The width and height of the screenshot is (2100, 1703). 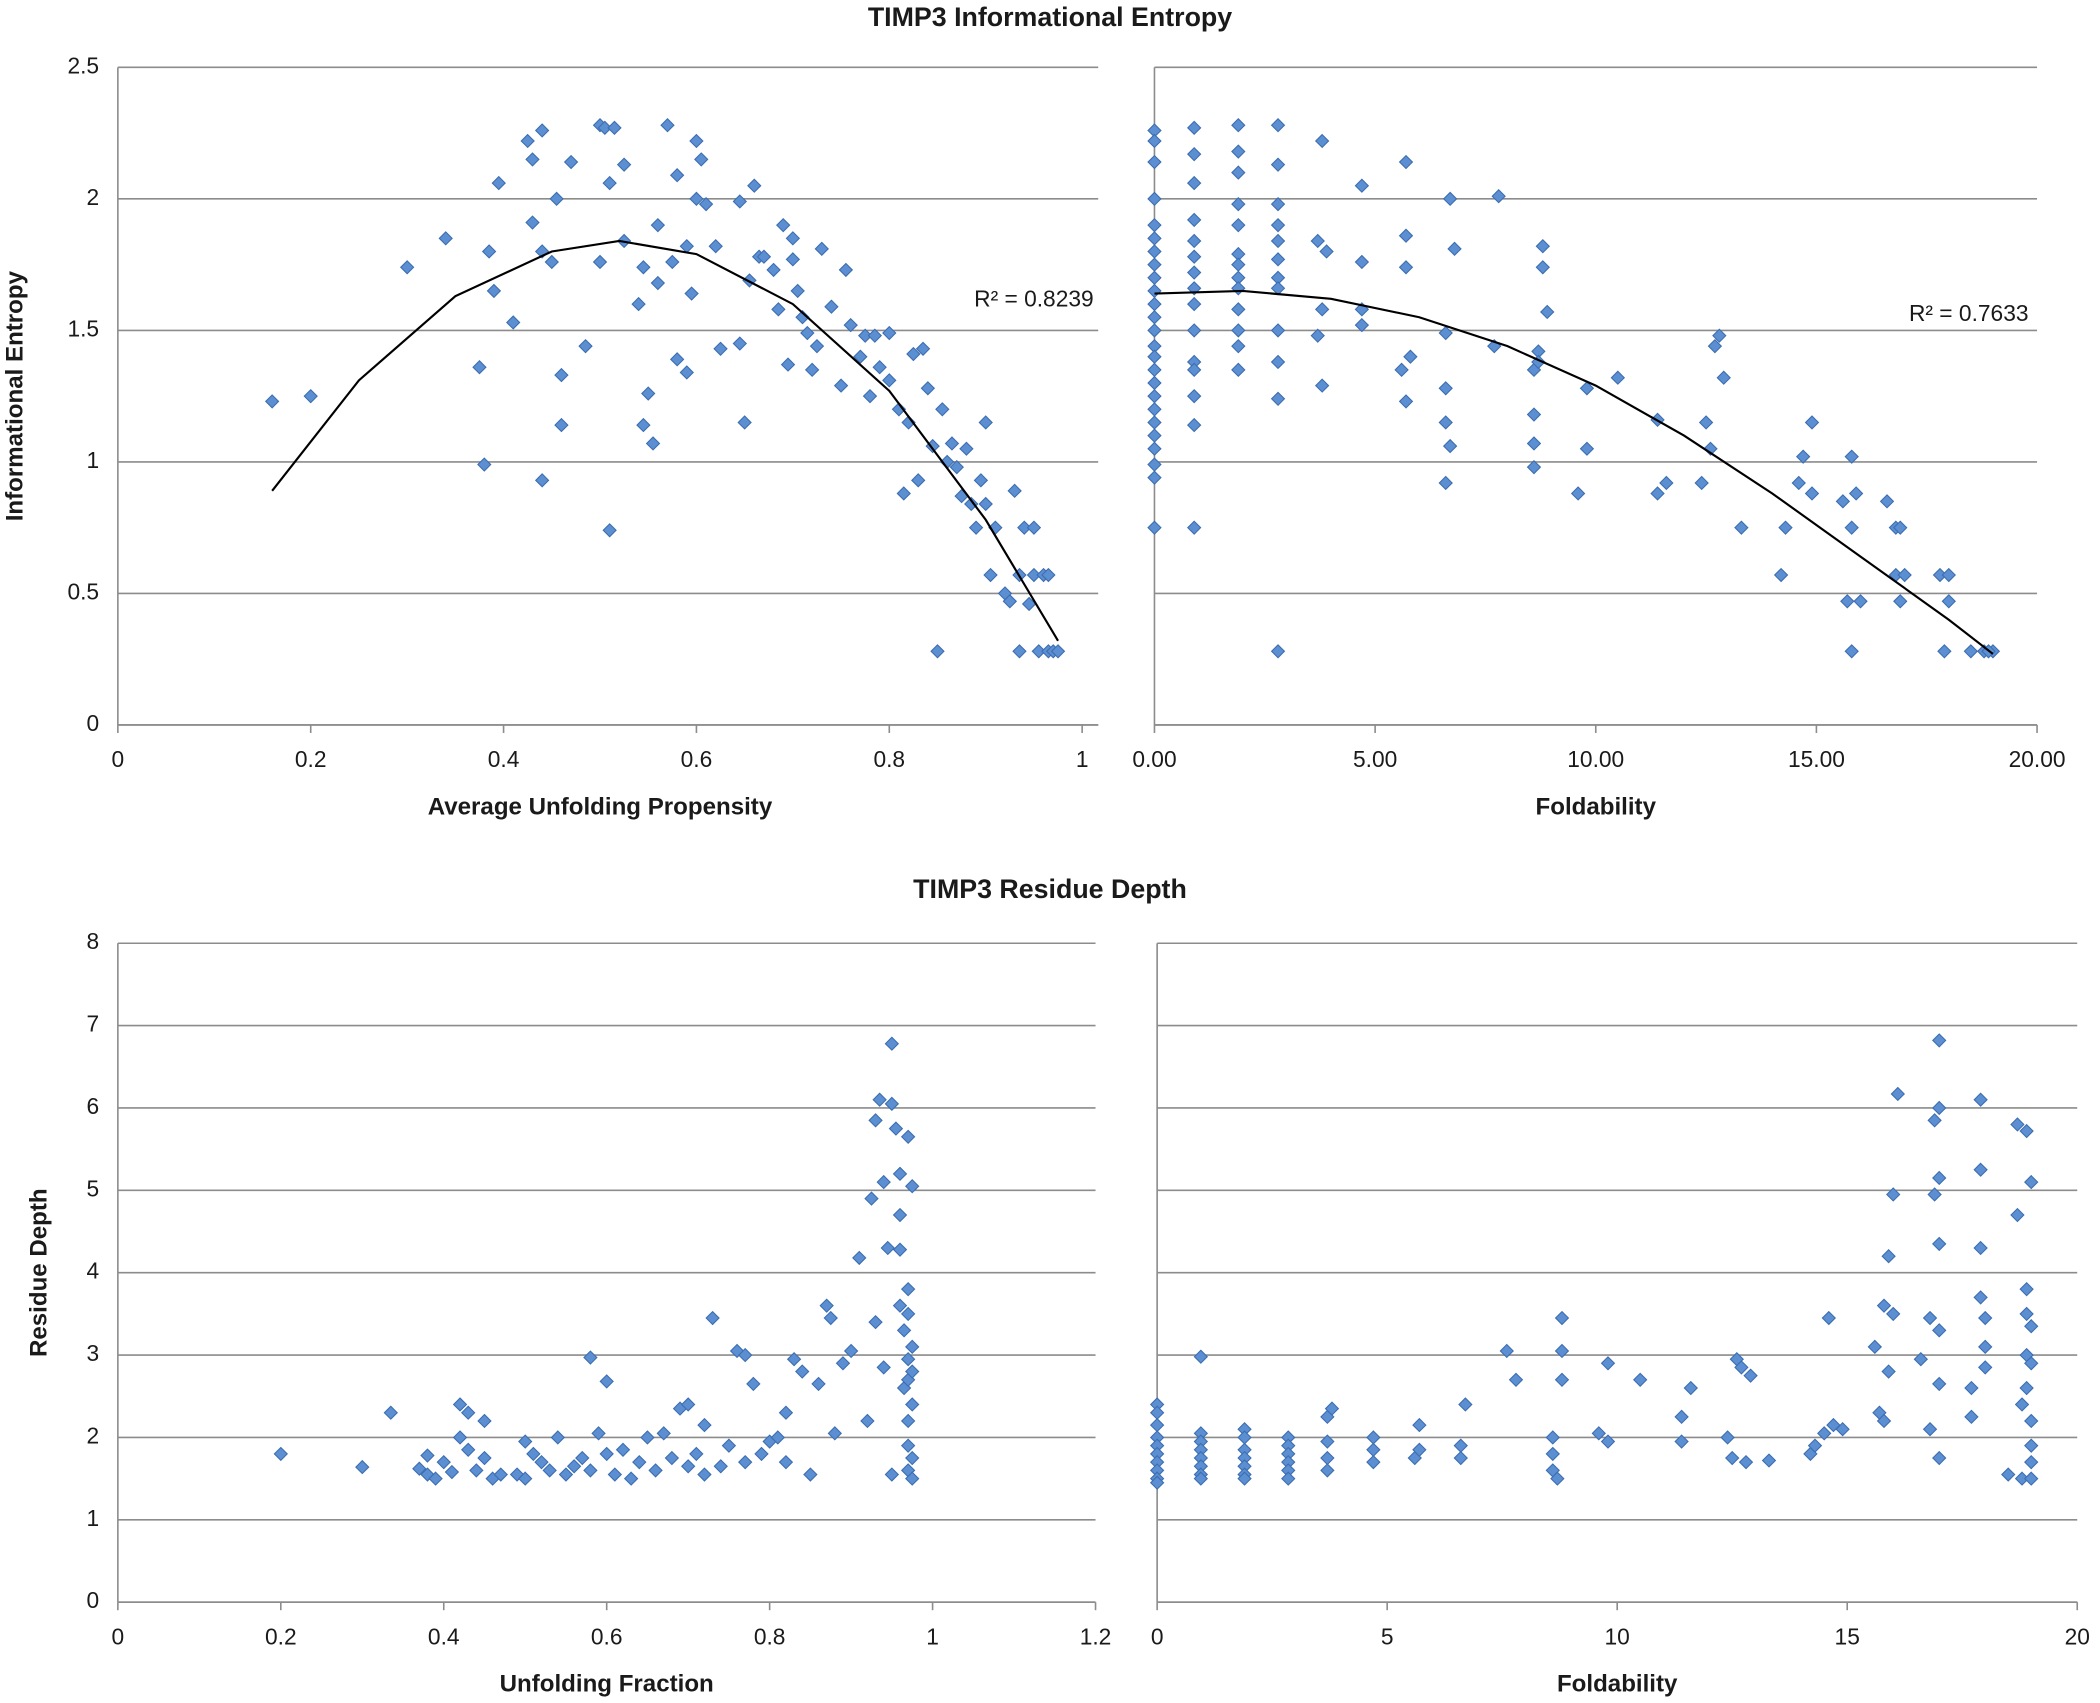 What do you see at coordinates (1387, 1636) in the screenshot?
I see `x-tick-label: 5` at bounding box center [1387, 1636].